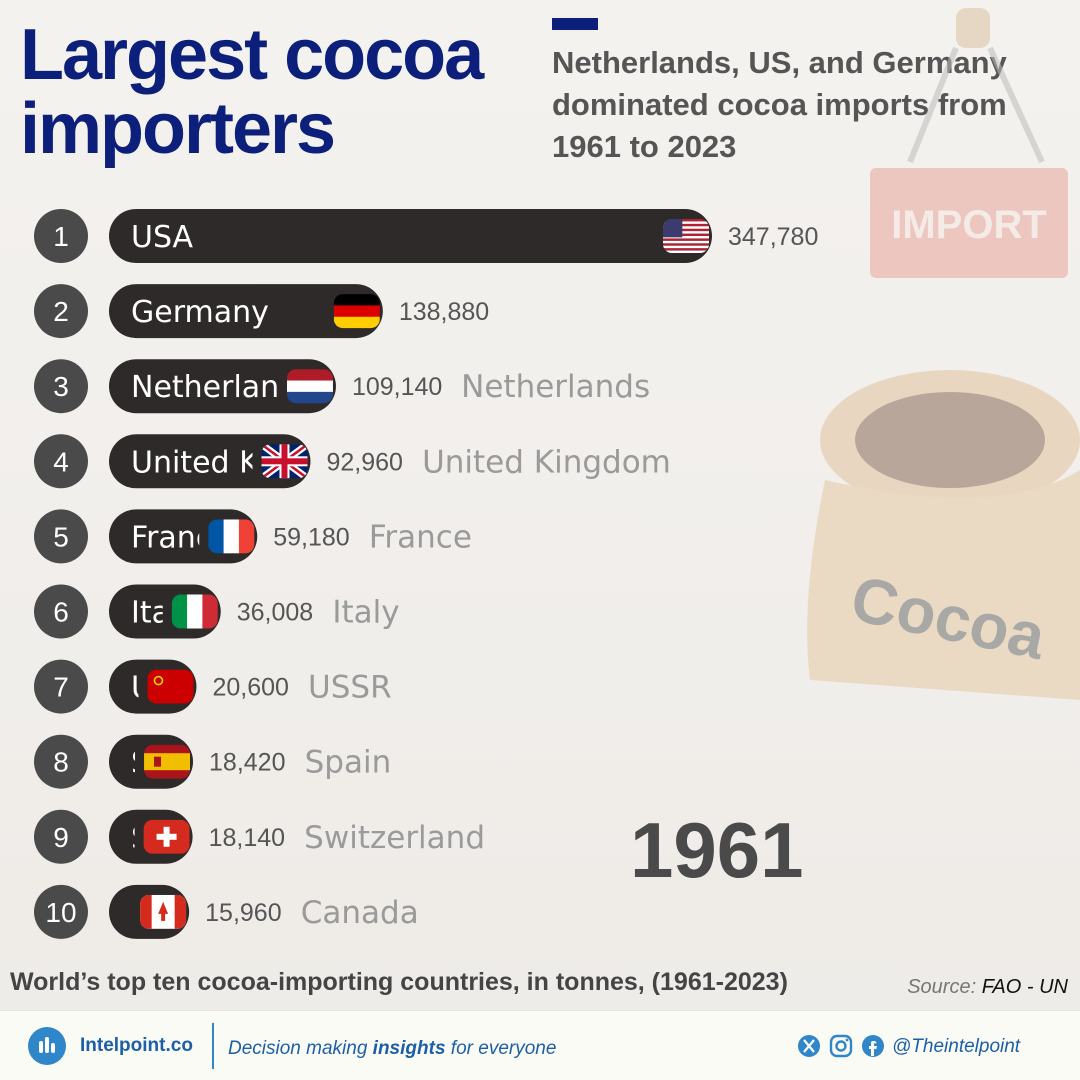 The width and height of the screenshot is (1080, 1080). Describe the element at coordinates (247, 763) in the screenshot. I see `value-label: 18,420` at that location.